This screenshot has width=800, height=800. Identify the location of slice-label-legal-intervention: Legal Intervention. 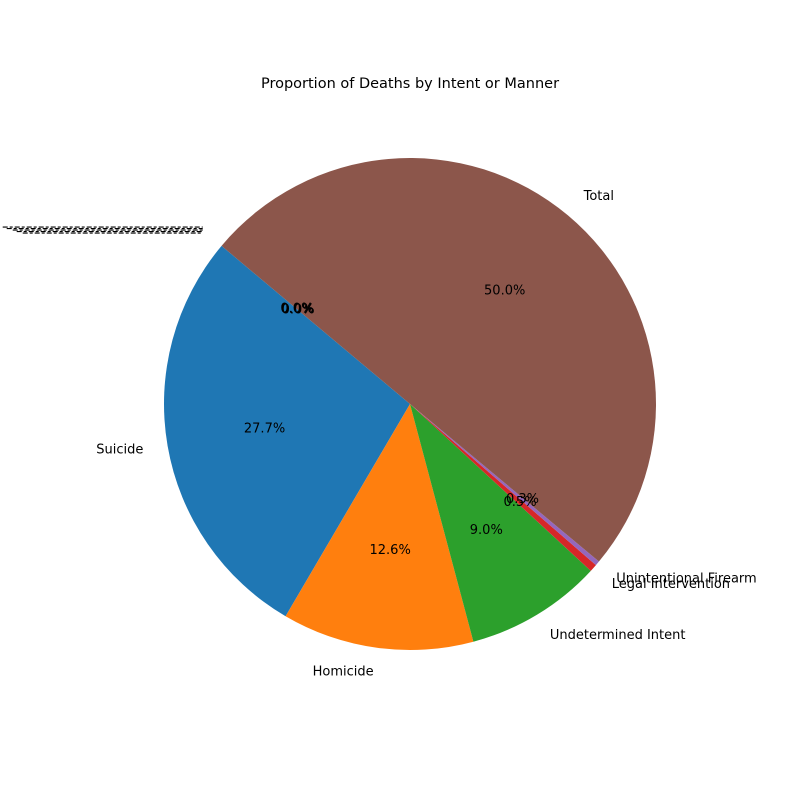
(671, 584).